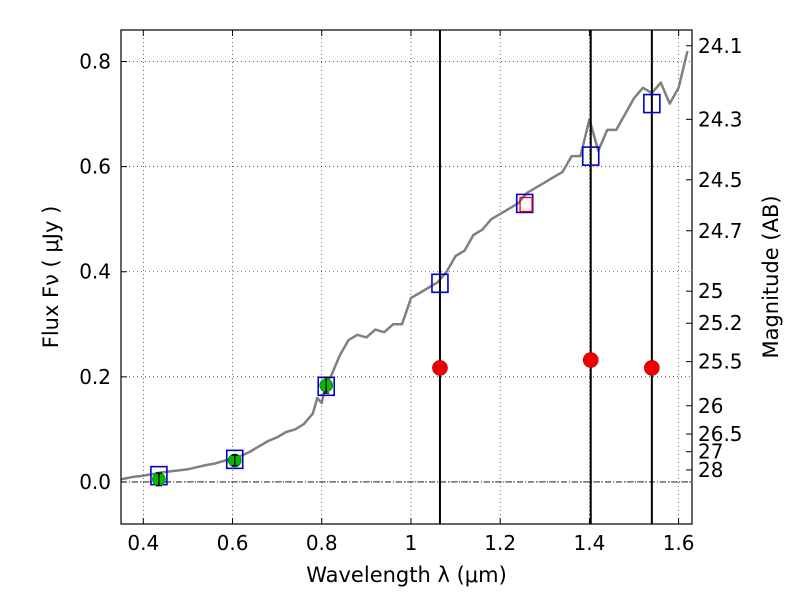 The height and width of the screenshot is (600, 800). What do you see at coordinates (720, 119) in the screenshot?
I see `magnitude-tick-label: 24.3` at bounding box center [720, 119].